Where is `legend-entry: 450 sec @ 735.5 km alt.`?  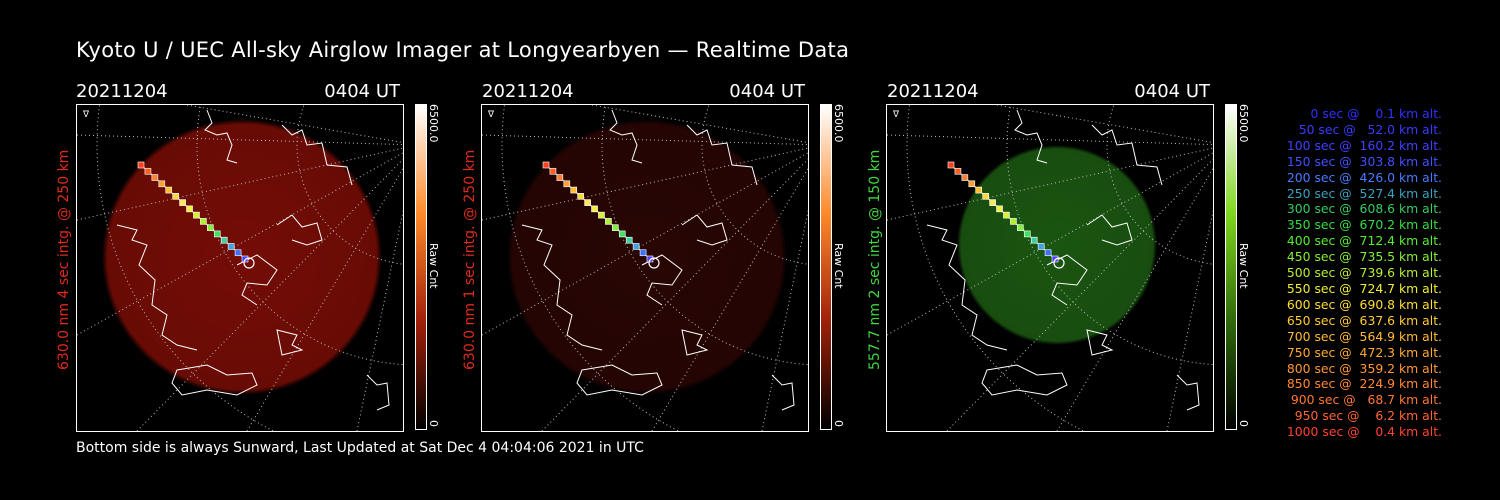
legend-entry: 450 sec @ 735.5 km alt. is located at coordinates (1362, 257).